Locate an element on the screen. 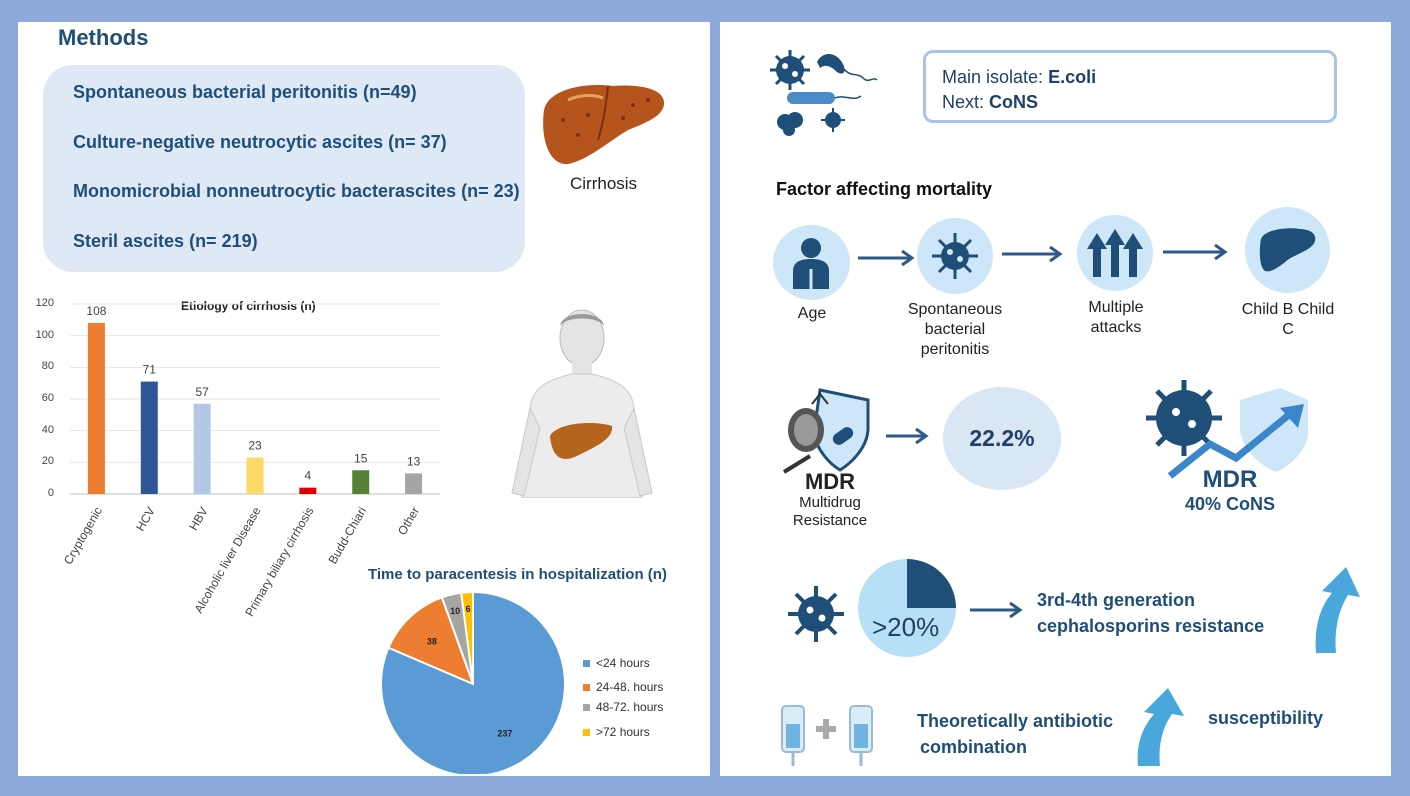 This screenshot has width=1410, height=796. y-tick-label: 80 is located at coordinates (47, 366).